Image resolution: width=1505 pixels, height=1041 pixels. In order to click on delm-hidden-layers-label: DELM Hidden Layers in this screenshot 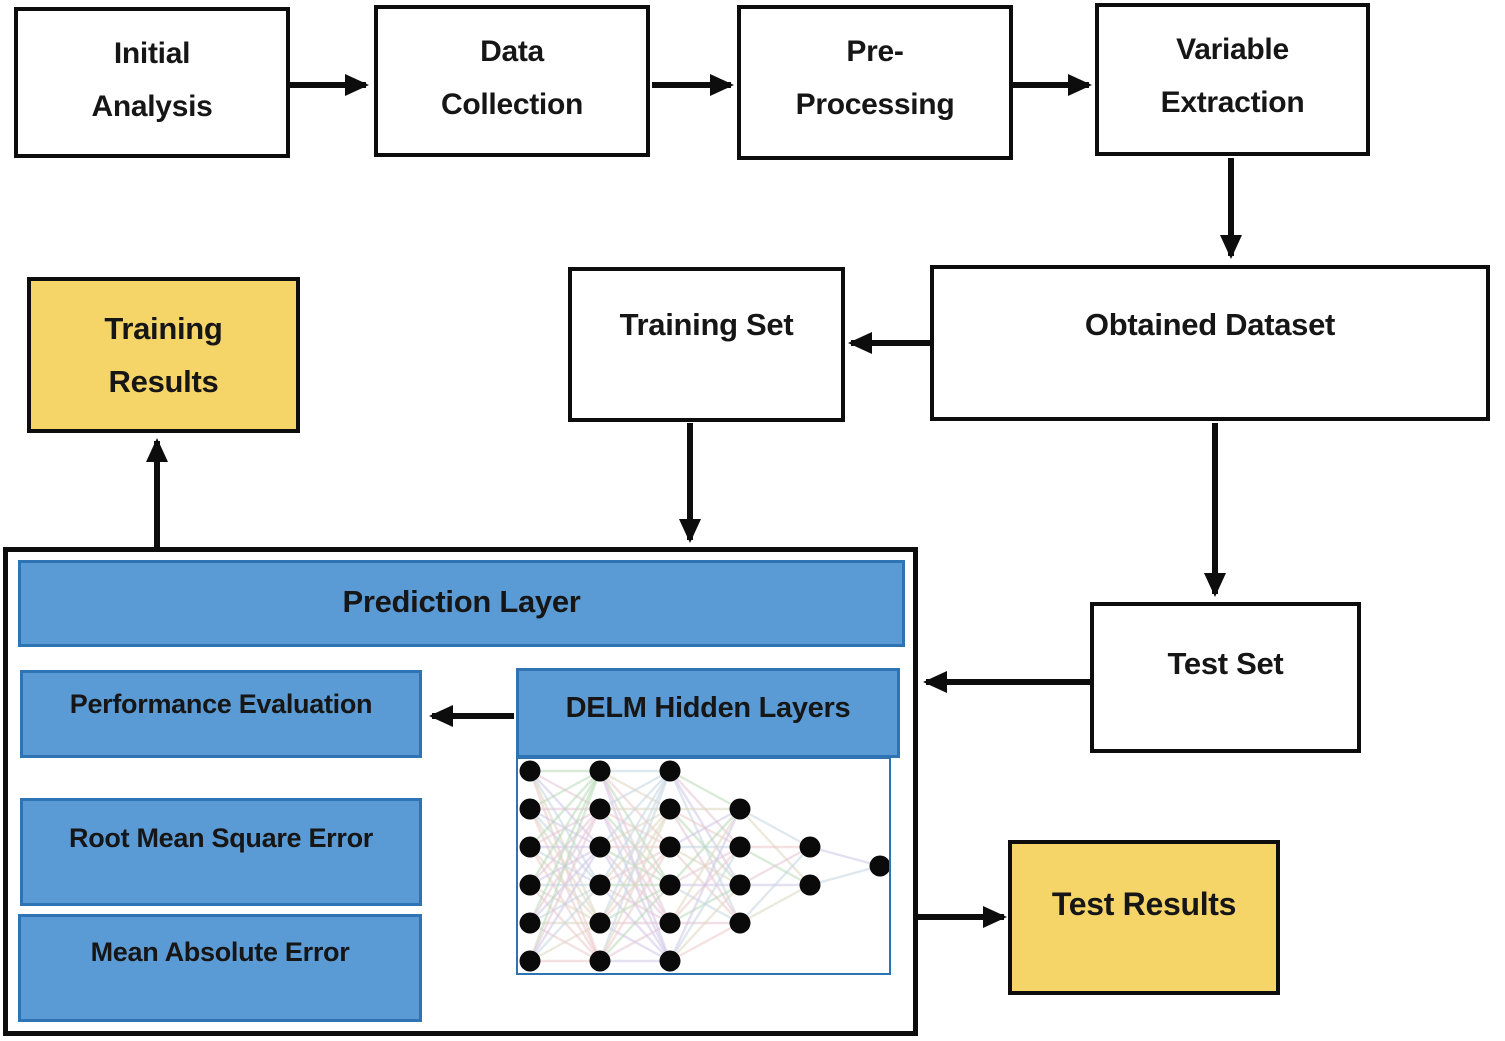, I will do `click(708, 708)`.